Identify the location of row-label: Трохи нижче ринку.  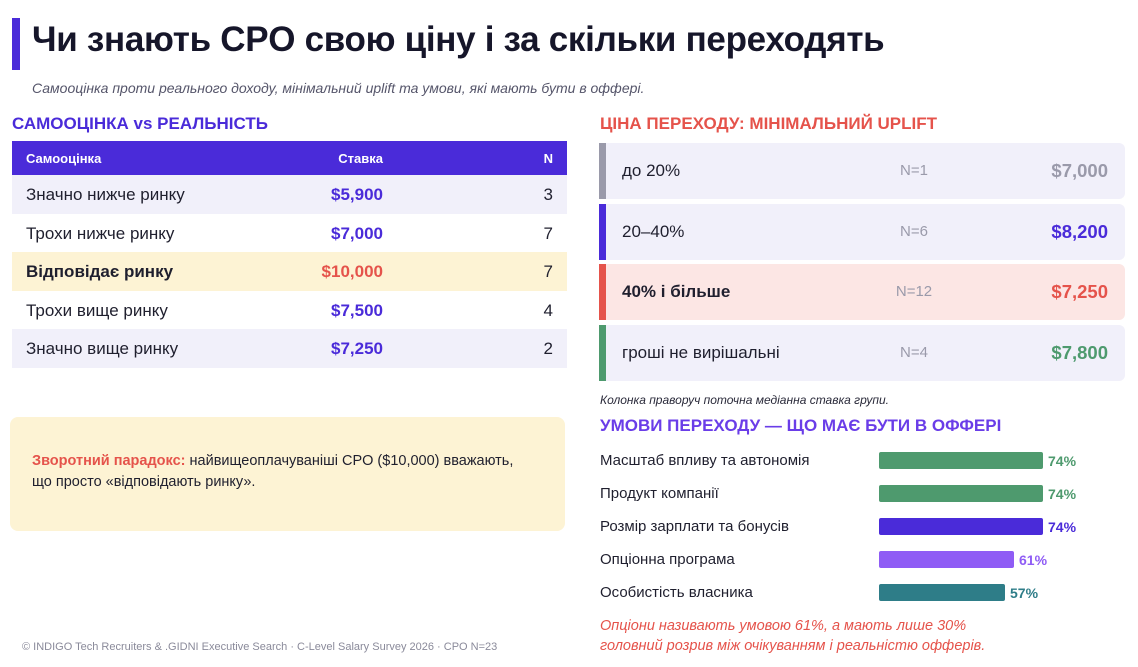
(100, 233).